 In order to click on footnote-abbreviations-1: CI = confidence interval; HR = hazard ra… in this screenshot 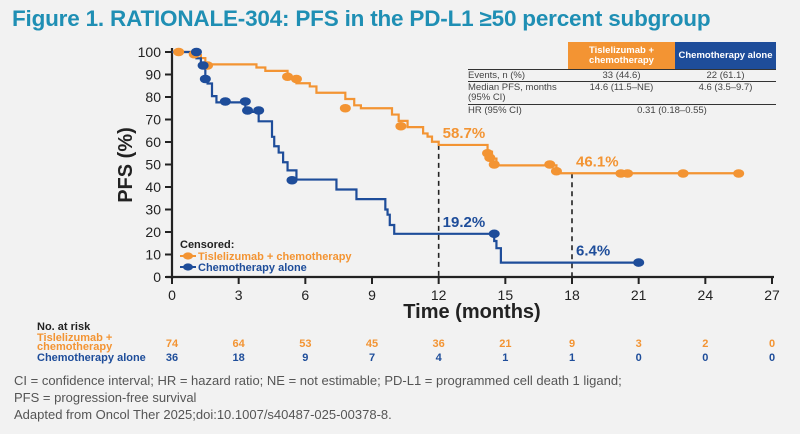, I will do `click(318, 380)`.